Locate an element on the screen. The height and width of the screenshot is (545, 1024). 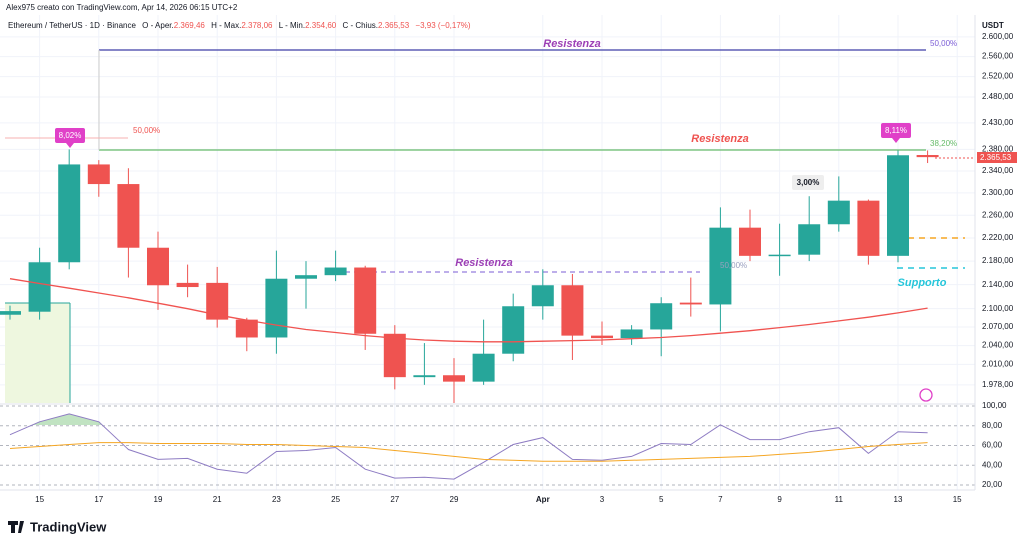
high-label: H - Max. is located at coordinates (226, 25).